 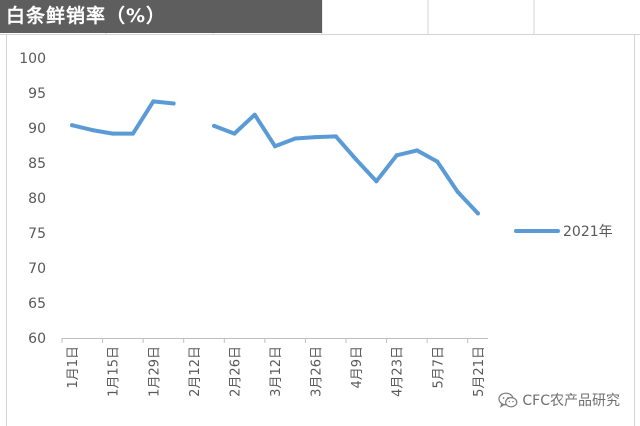 I want to click on y-tick-label: 70, so click(x=37, y=269).